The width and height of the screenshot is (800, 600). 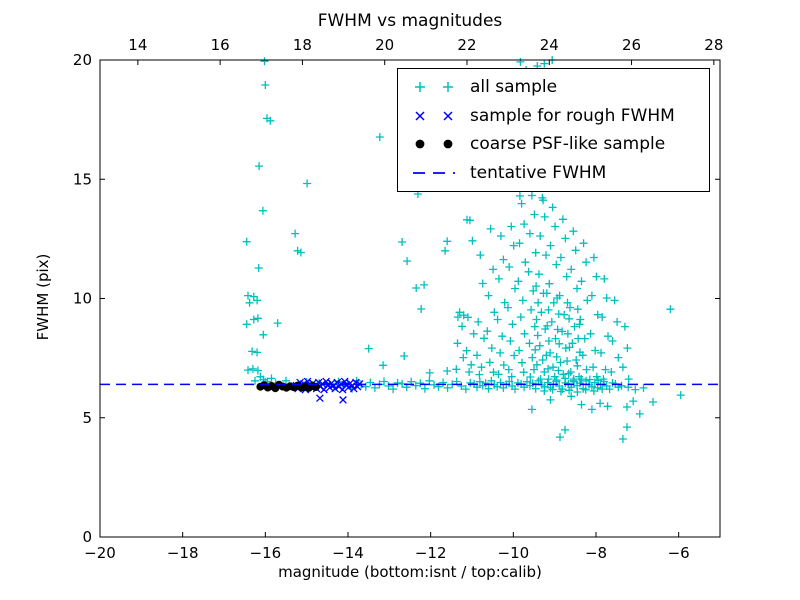 I want to click on x-tick-label-top: 20, so click(x=384, y=45).